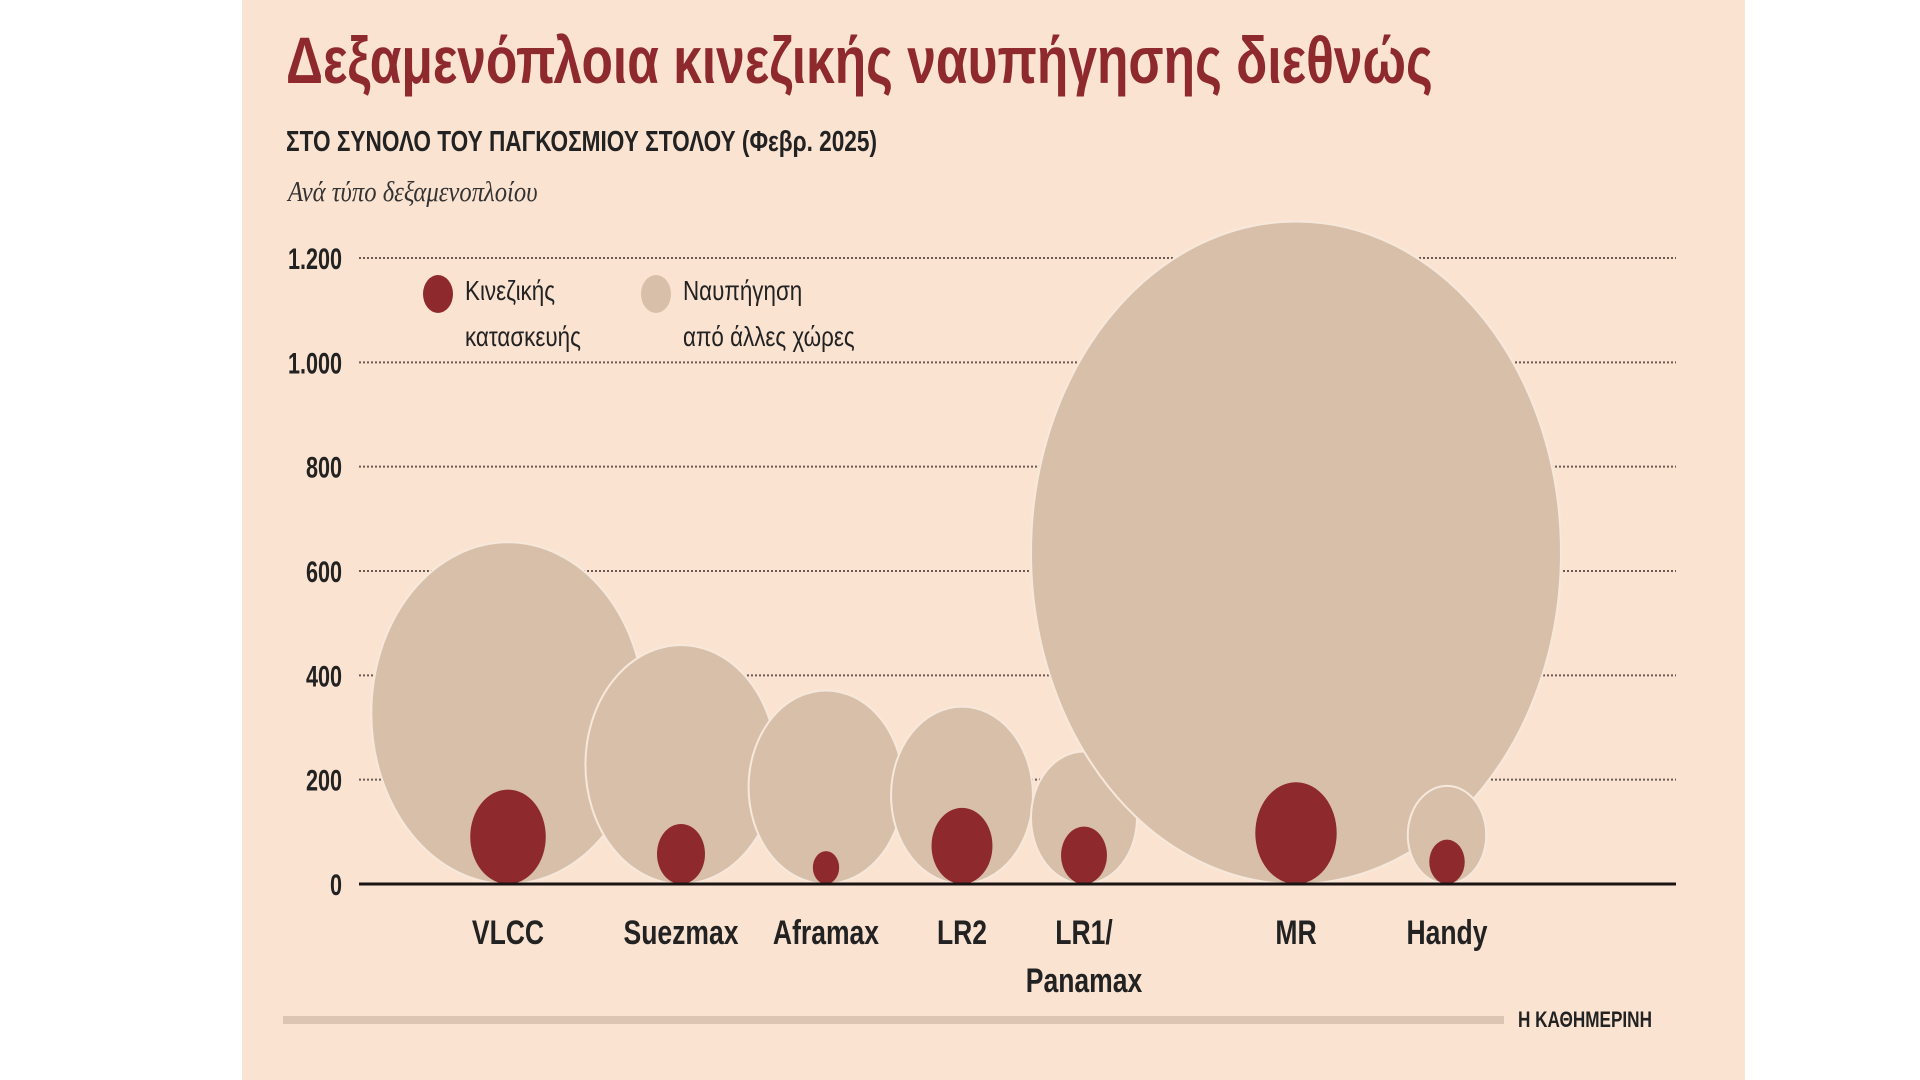  I want to click on x-category-label: Suezmax, so click(681, 933).